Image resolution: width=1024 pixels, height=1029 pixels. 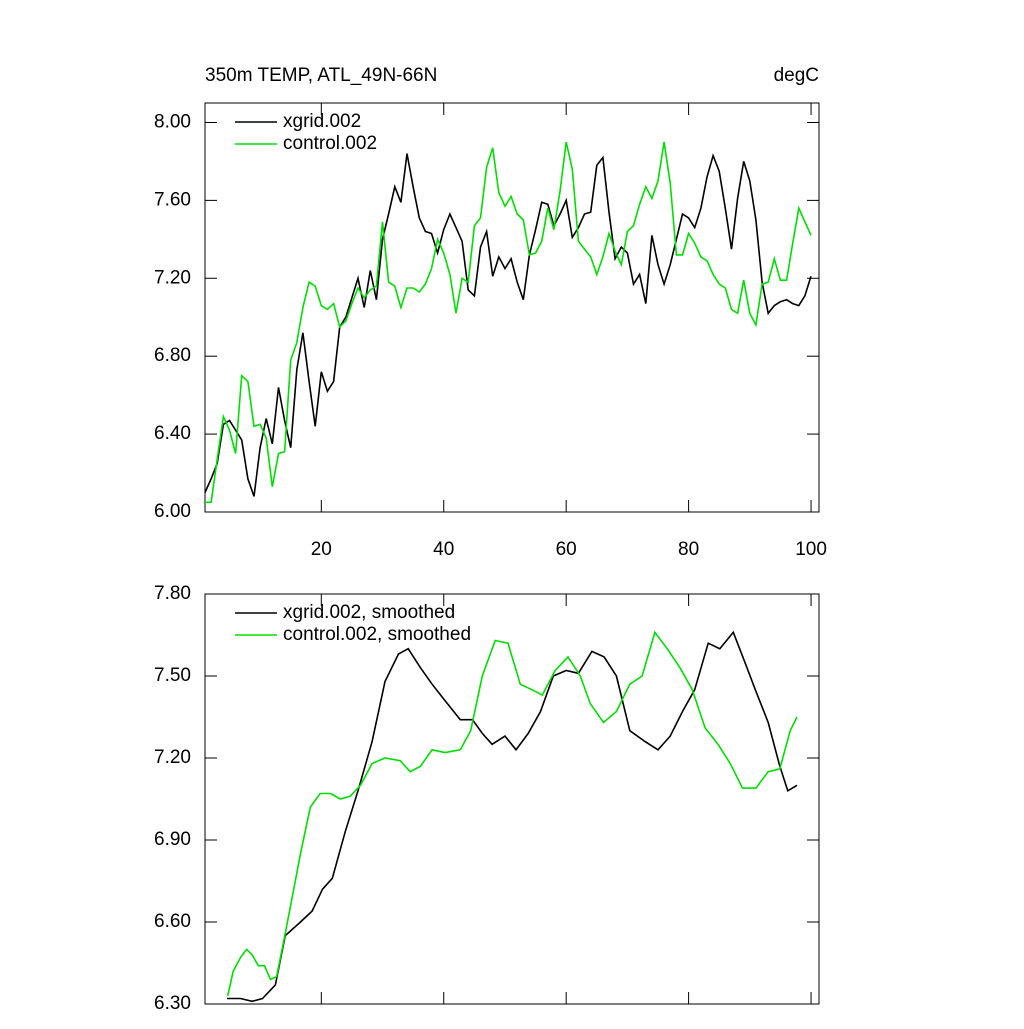 I want to click on x-tick-label: 40, so click(x=443, y=549).